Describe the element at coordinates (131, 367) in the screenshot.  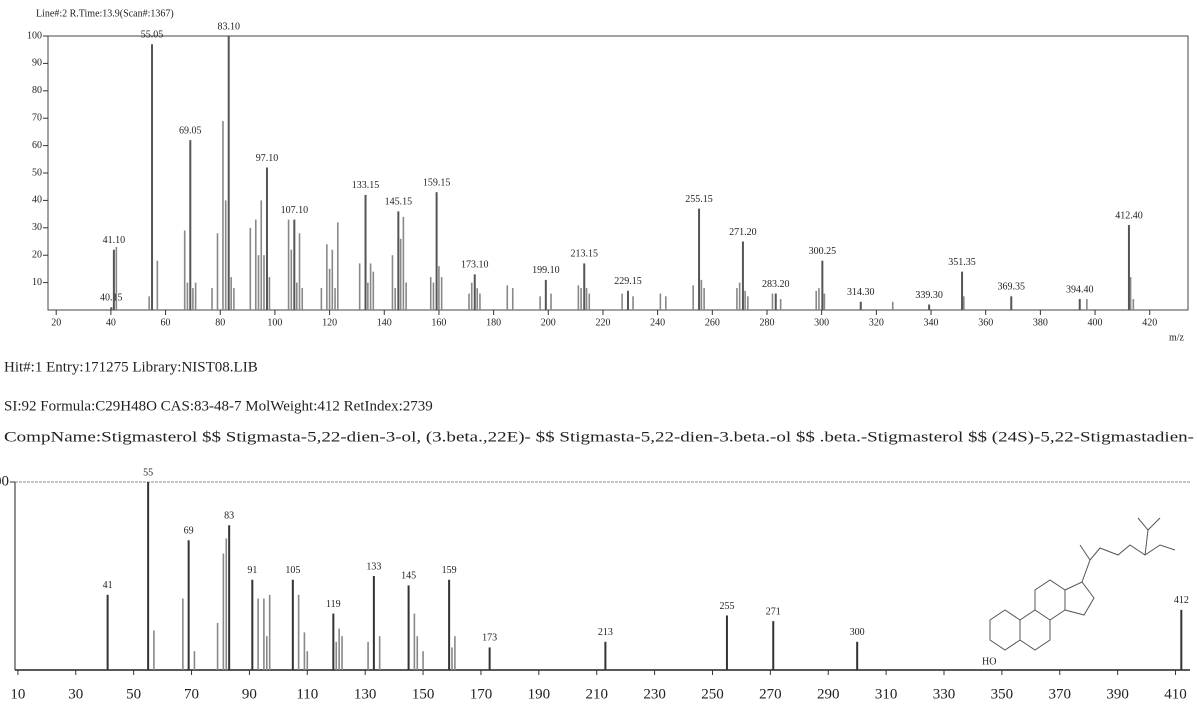
I see `hit-line: Hit#:1 Entry:171275 Library:NIST08.LIB` at that location.